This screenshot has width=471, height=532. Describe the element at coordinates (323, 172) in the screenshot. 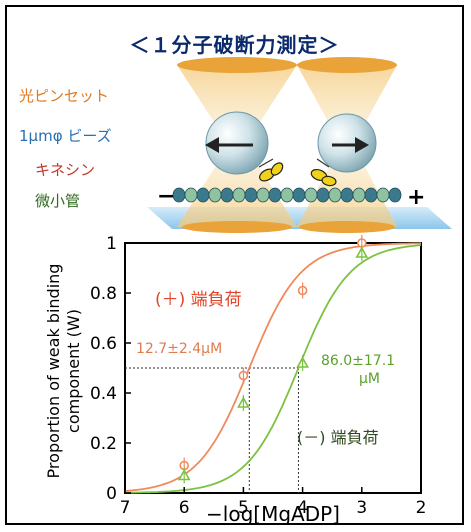

I see `kinesin-right` at that location.